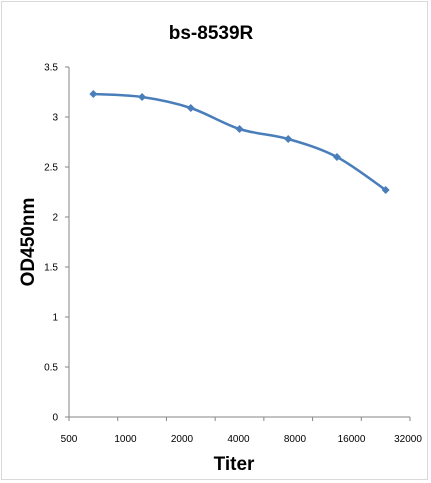  Describe the element at coordinates (55, 418) in the screenshot. I see `y-tick-label: 0` at that location.